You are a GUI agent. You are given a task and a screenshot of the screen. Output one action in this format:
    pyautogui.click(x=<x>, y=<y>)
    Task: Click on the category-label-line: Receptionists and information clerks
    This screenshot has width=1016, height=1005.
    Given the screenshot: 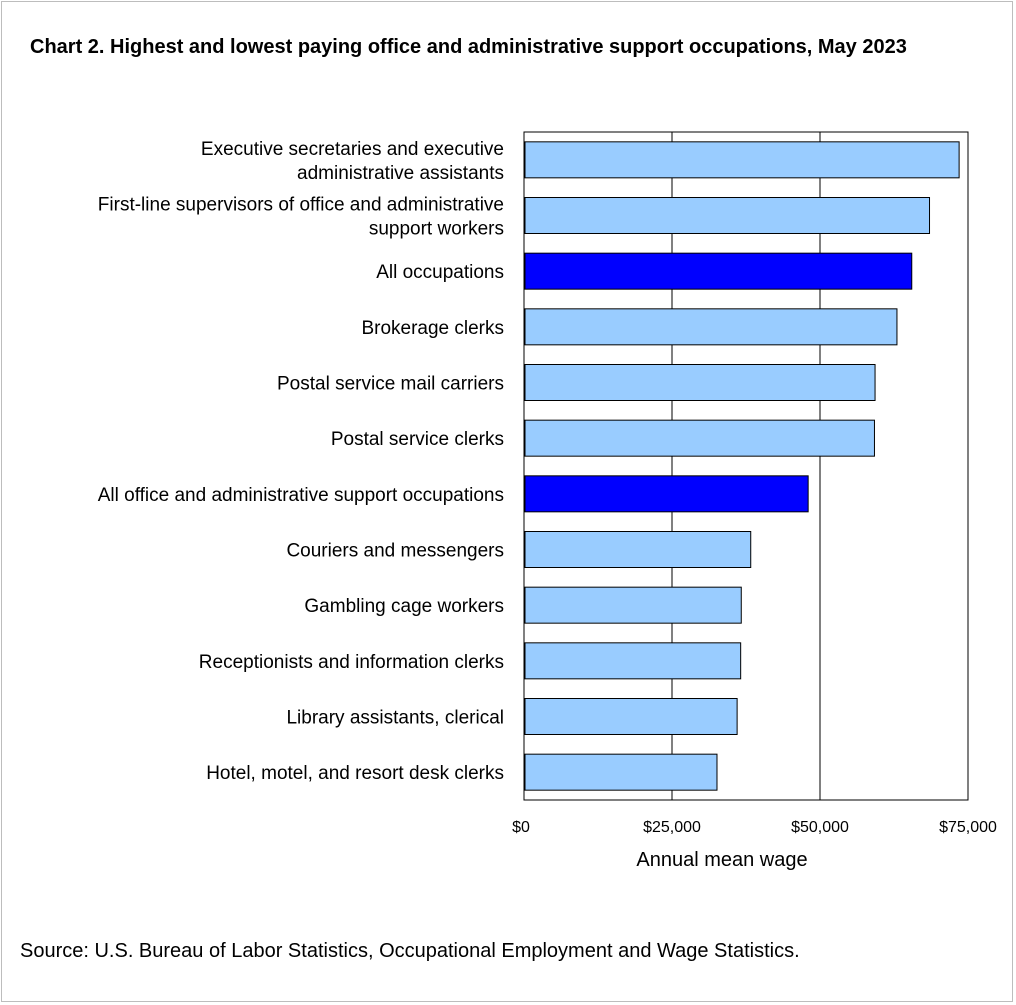 What is the action you would take?
    pyautogui.click(x=351, y=662)
    